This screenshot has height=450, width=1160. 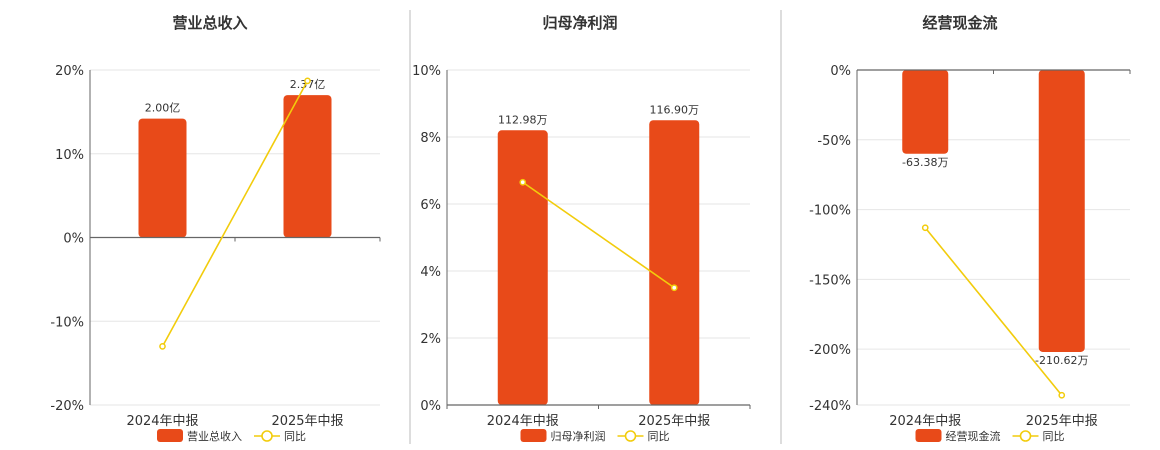 I want to click on y-tick-label: -240%, so click(x=830, y=406).